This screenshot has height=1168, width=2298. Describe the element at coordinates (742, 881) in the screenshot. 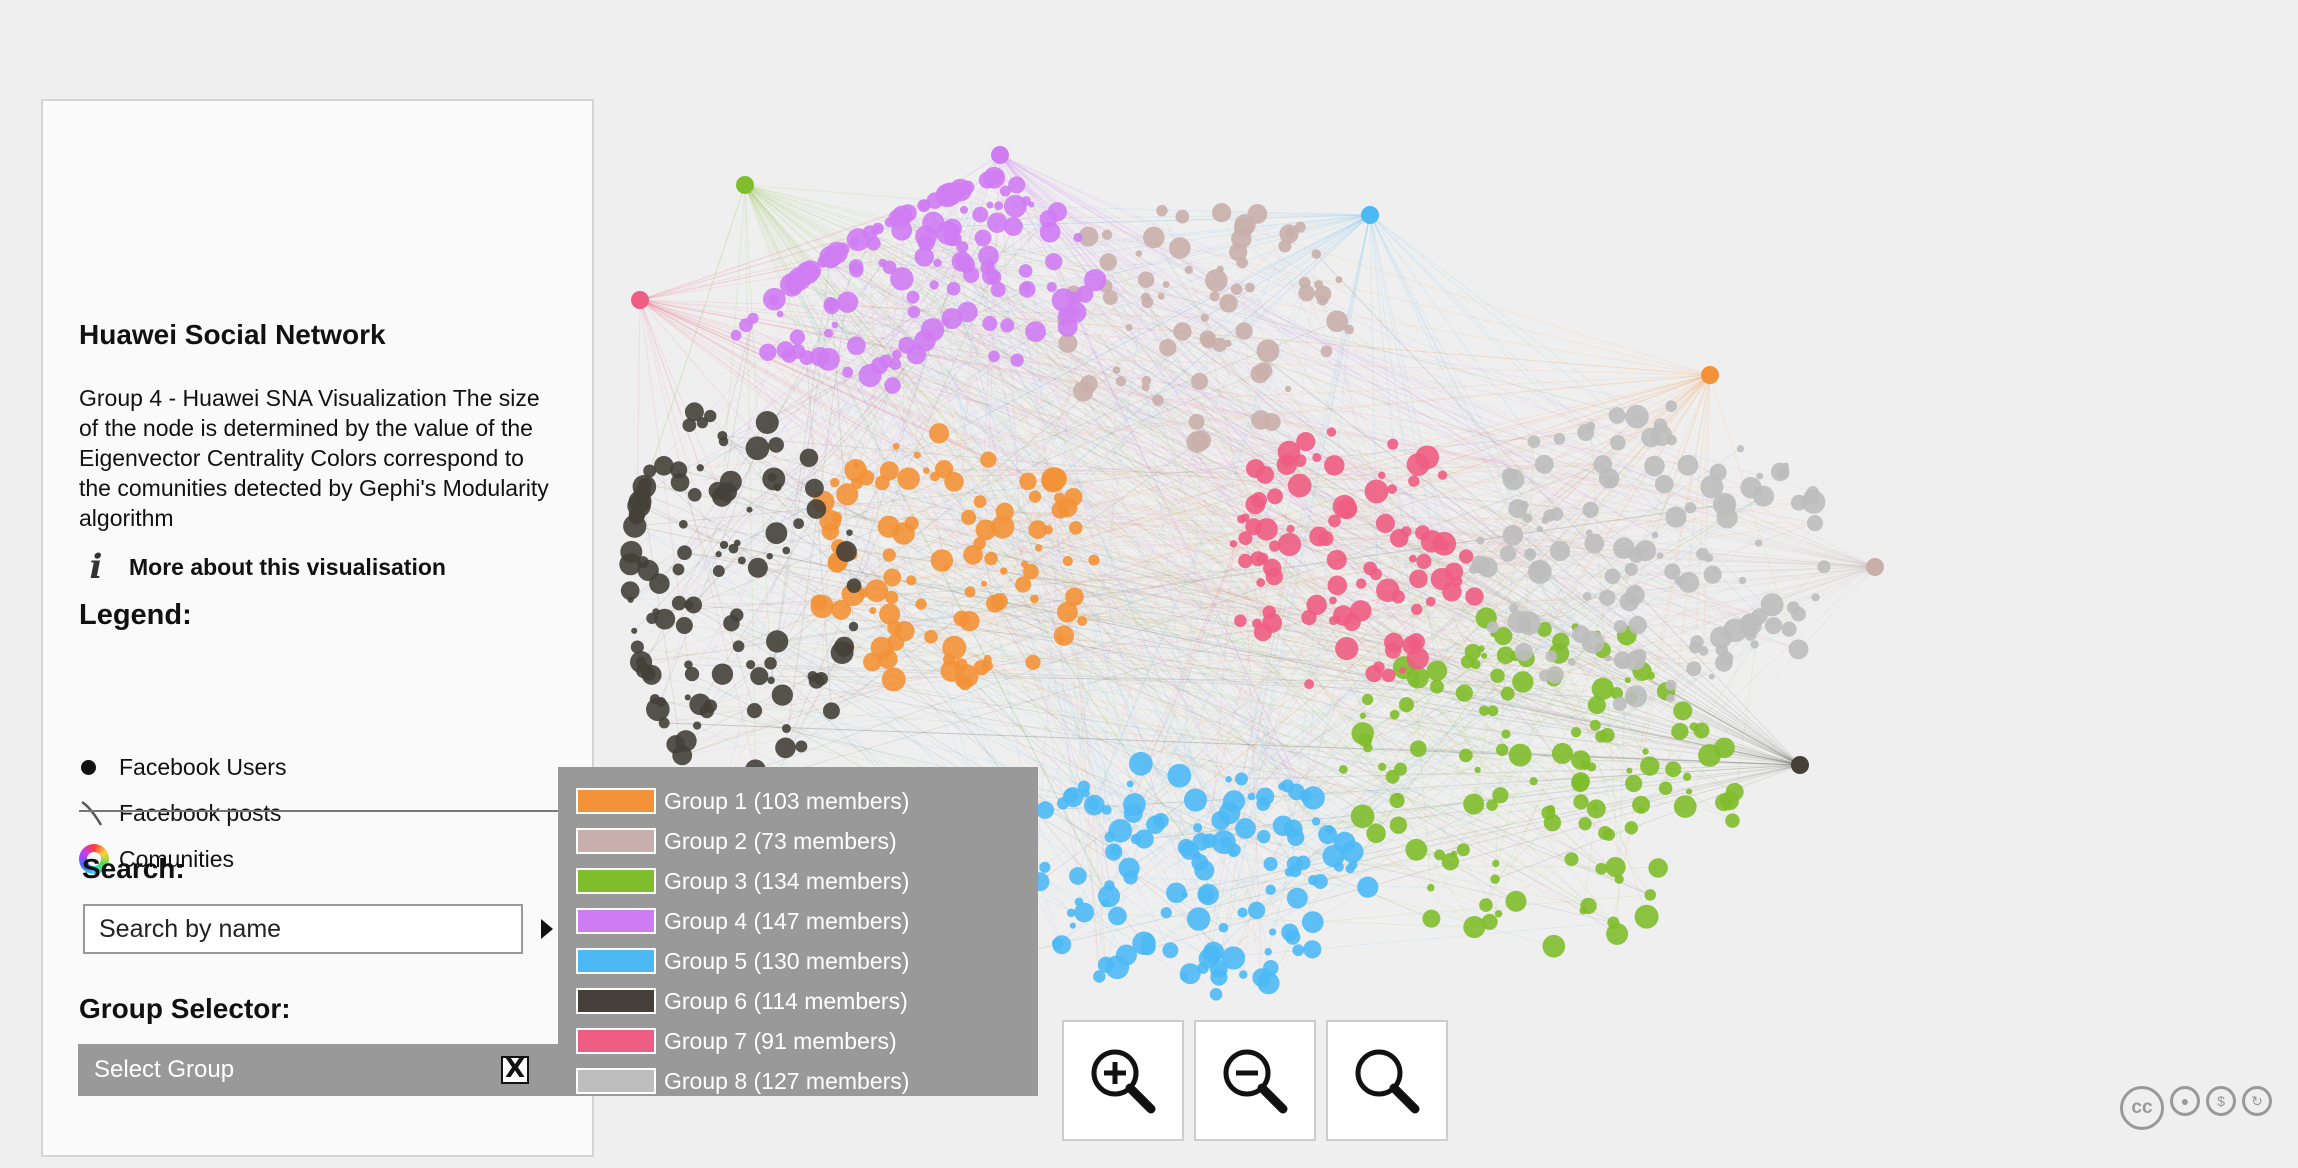

I see `group-option-3: Group 3 (134 members)` at that location.